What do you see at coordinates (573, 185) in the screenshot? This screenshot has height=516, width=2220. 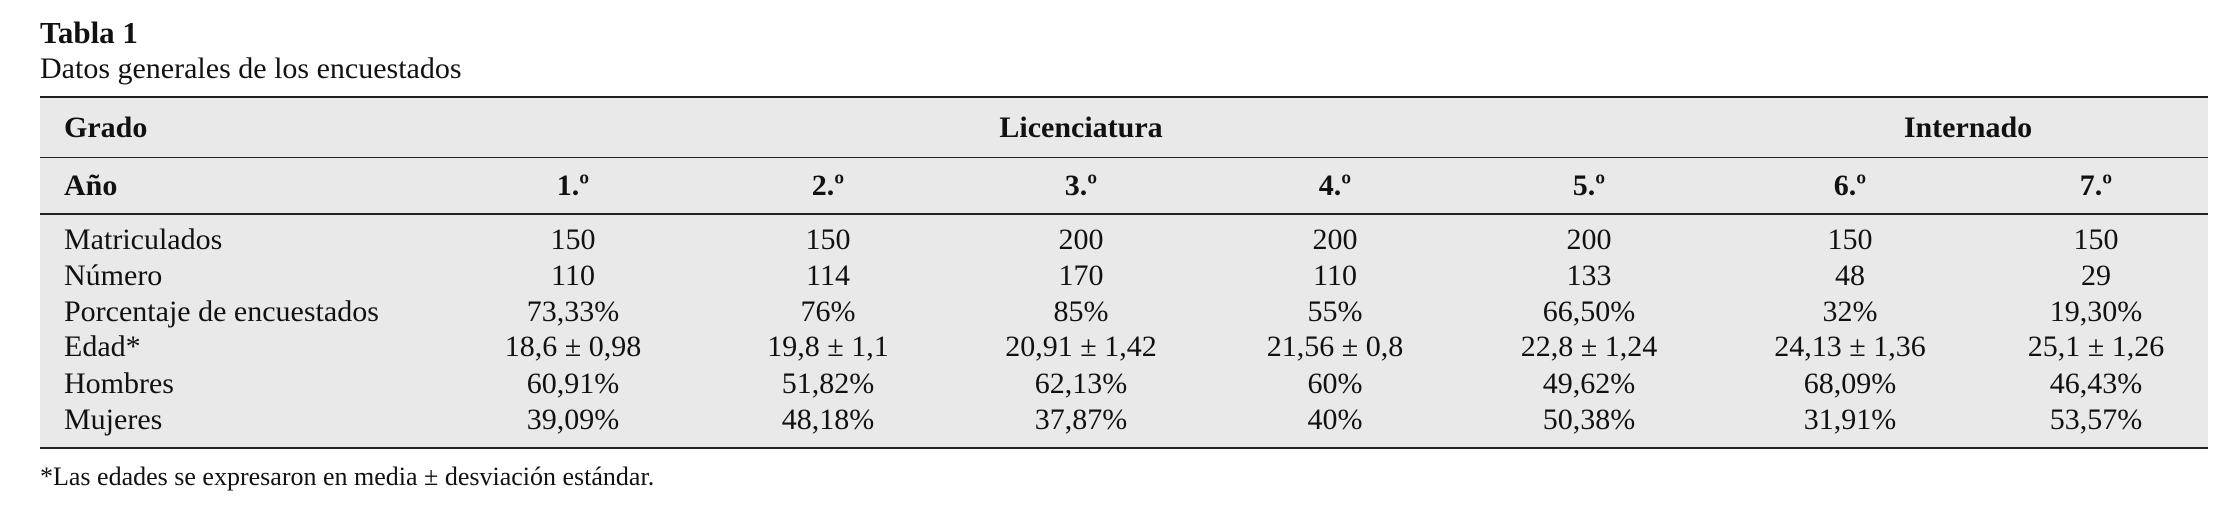 I see `column-header: 1.º` at bounding box center [573, 185].